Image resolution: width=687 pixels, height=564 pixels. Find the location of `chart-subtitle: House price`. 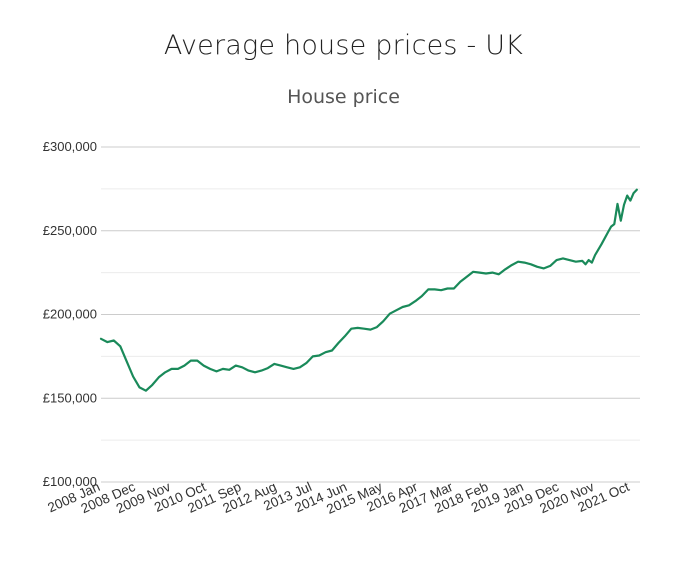

chart-subtitle: House price is located at coordinates (343, 97).